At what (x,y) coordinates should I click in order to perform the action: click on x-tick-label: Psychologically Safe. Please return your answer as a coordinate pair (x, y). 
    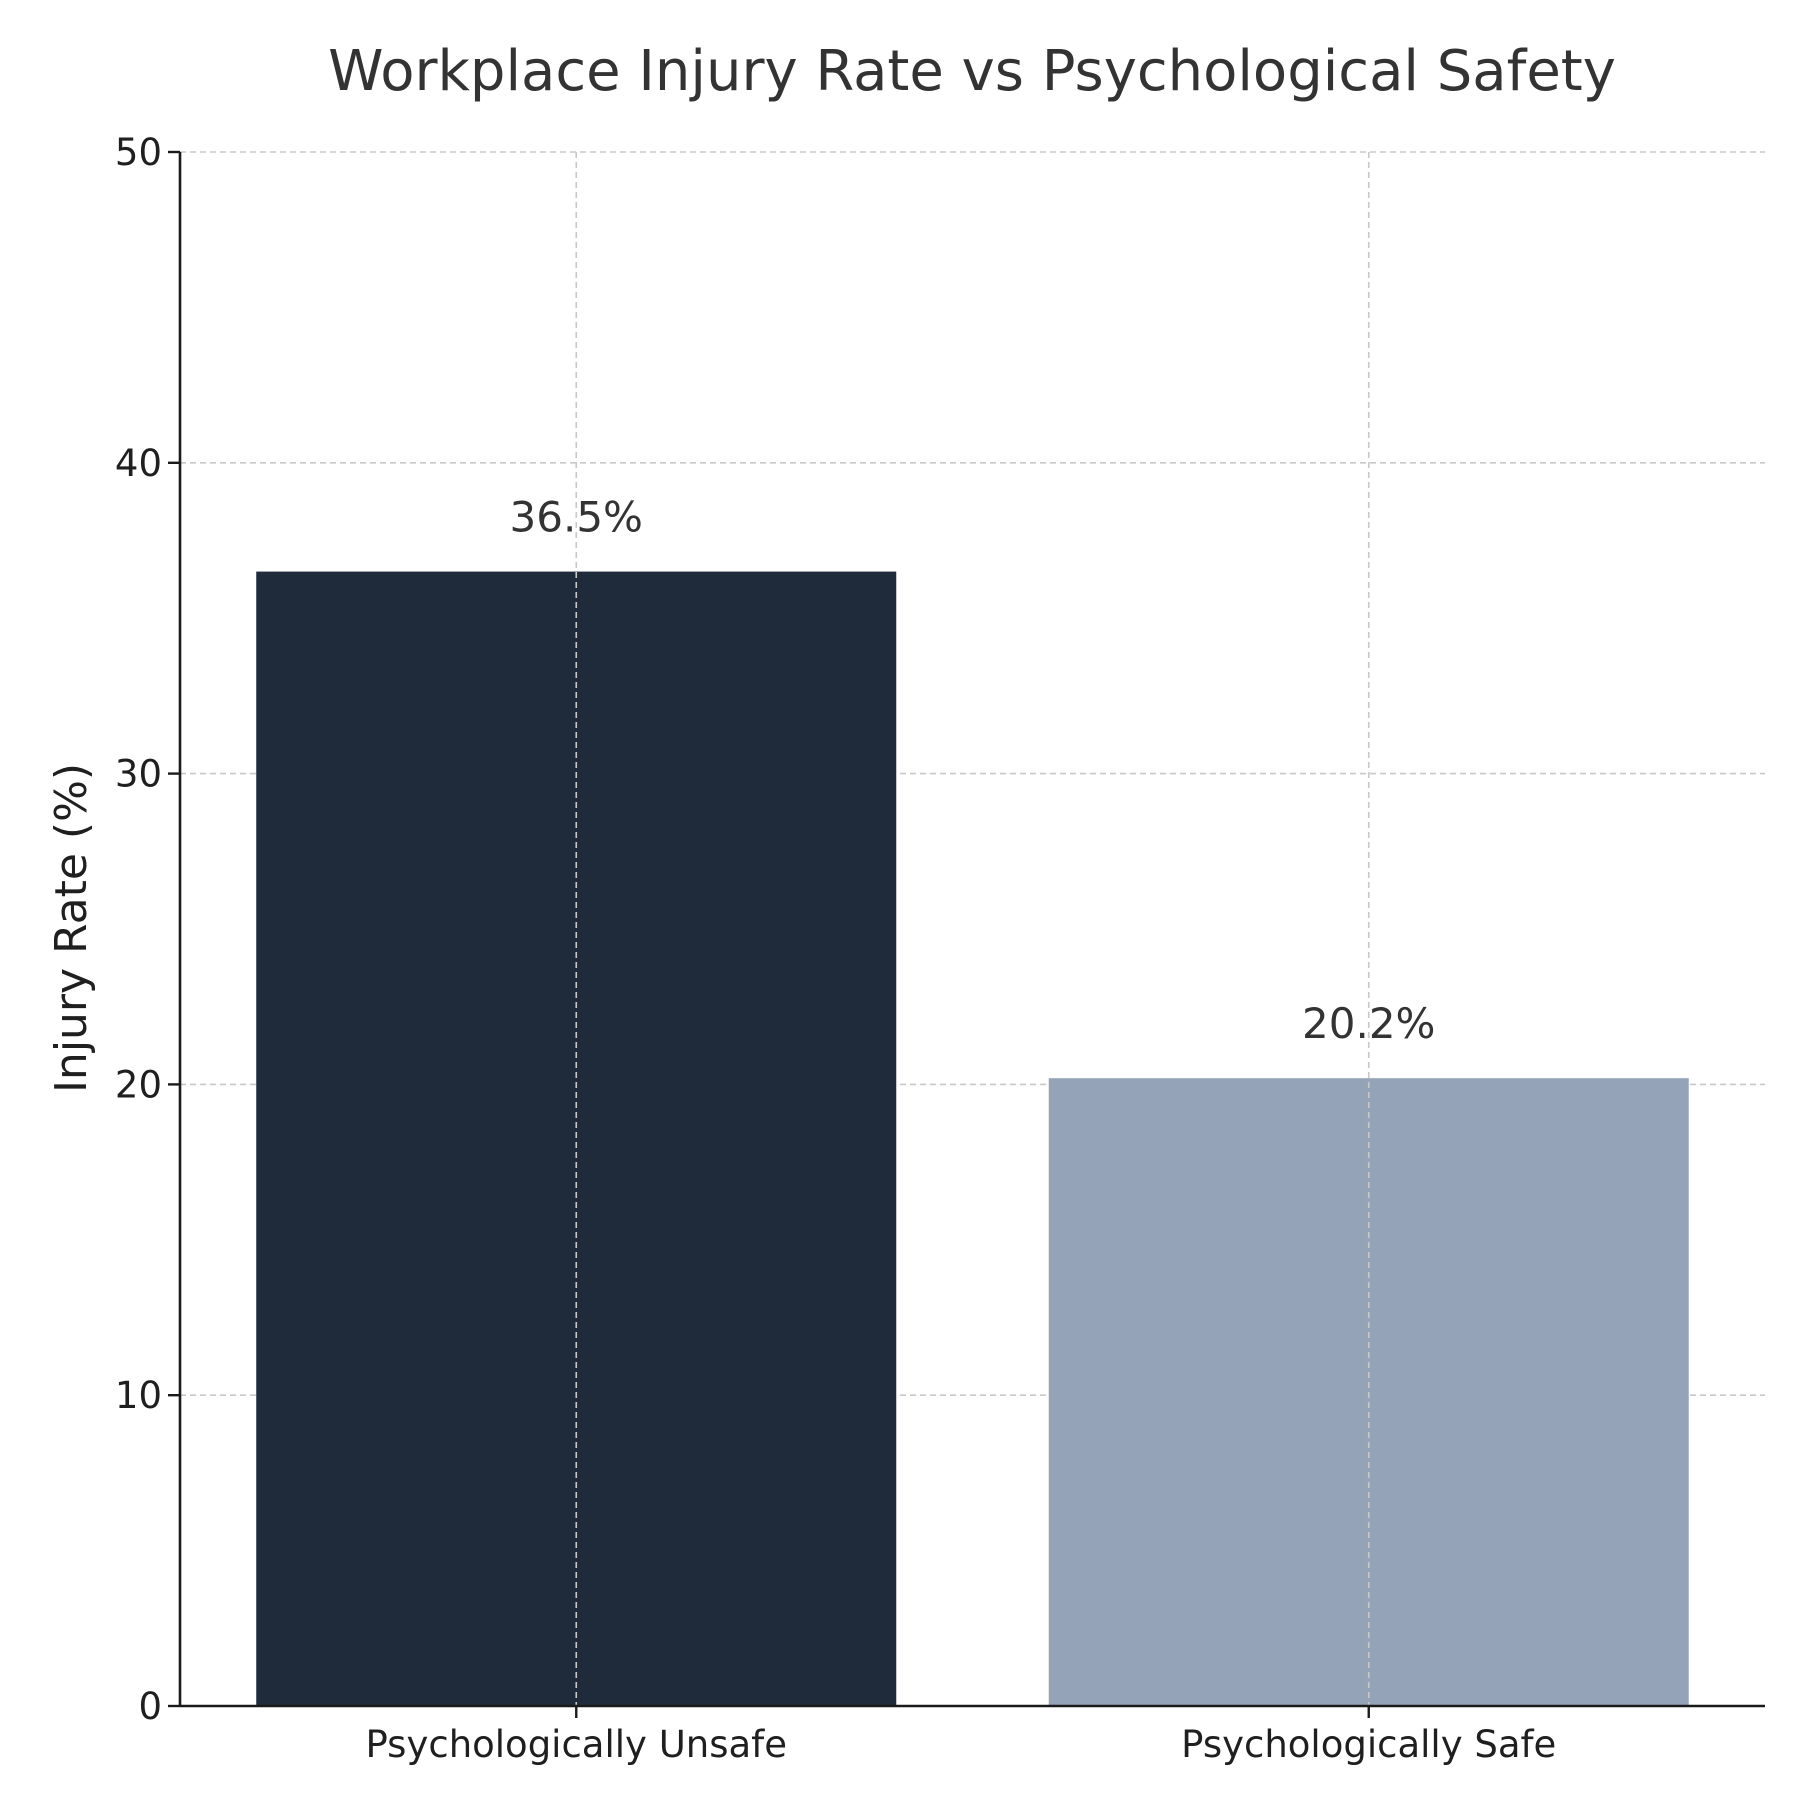
    Looking at the image, I should click on (1368, 1744).